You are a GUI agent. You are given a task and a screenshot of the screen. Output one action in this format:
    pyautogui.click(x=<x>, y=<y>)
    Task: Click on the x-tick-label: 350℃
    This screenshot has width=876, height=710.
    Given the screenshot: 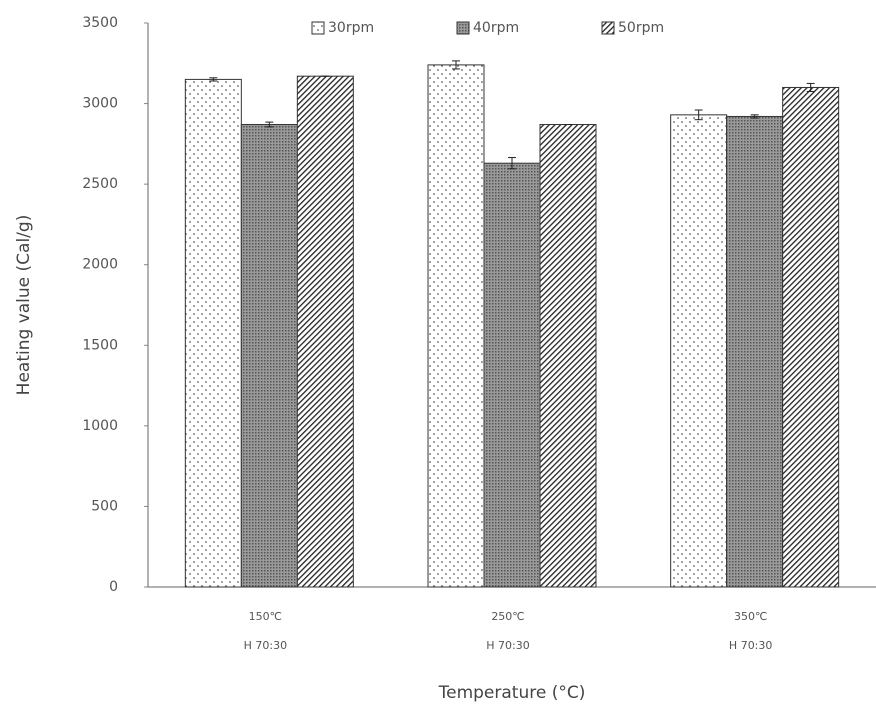 What is the action you would take?
    pyautogui.click(x=750, y=616)
    